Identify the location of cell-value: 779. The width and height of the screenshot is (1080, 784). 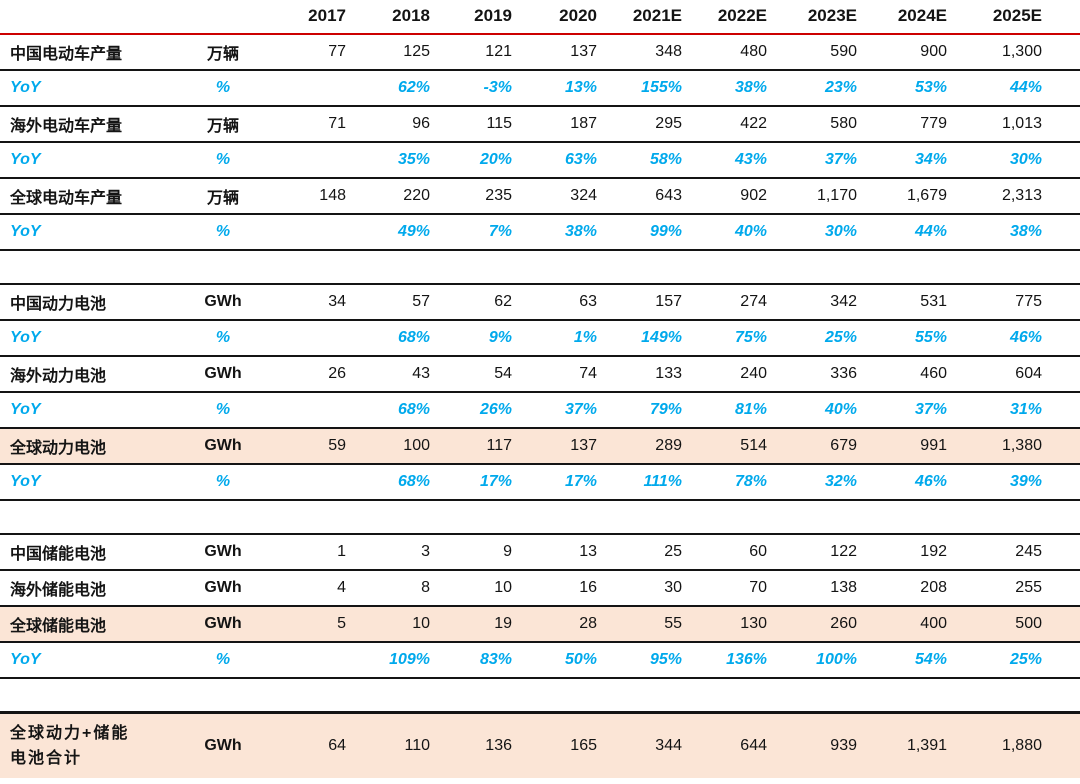
(902, 124).